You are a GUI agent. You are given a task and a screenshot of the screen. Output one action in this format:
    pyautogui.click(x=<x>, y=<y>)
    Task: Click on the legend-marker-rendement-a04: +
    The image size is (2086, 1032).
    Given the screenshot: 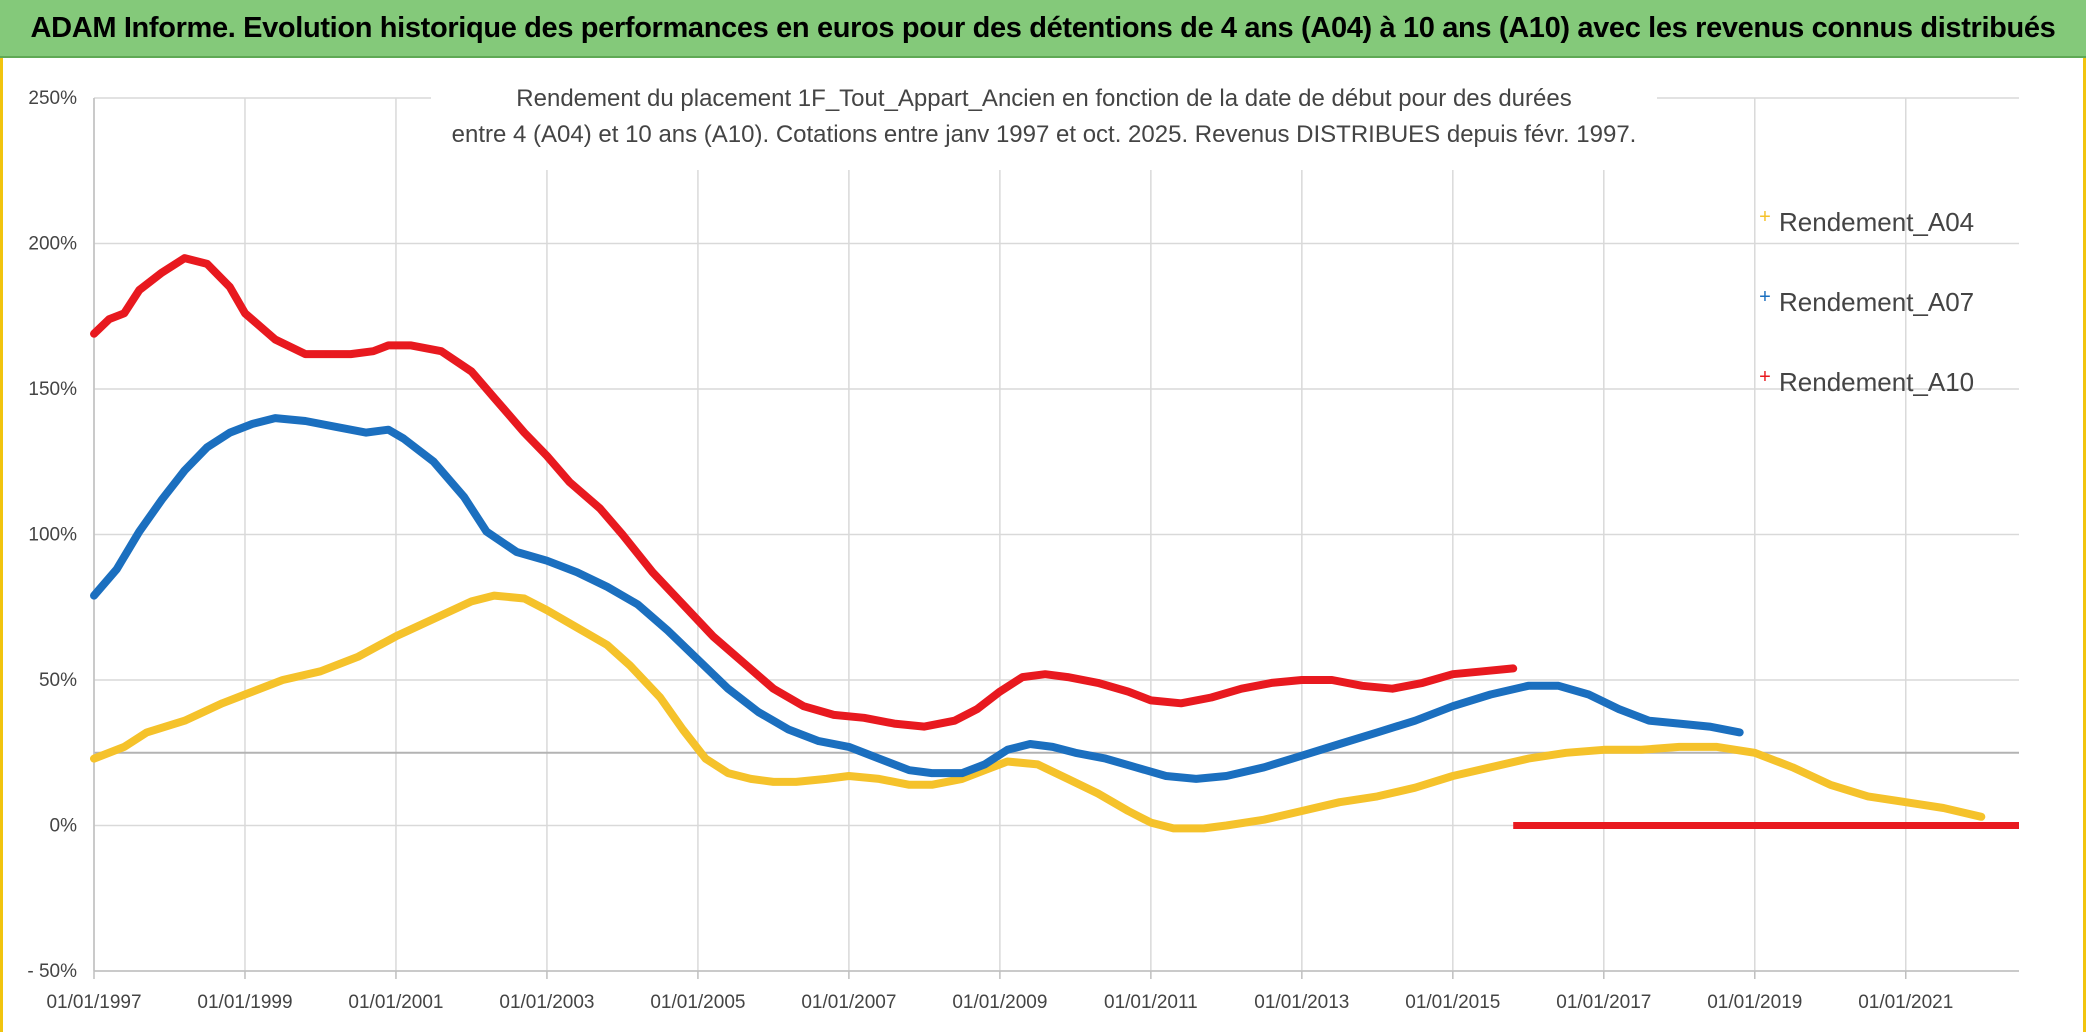 What is the action you would take?
    pyautogui.click(x=1765, y=217)
    